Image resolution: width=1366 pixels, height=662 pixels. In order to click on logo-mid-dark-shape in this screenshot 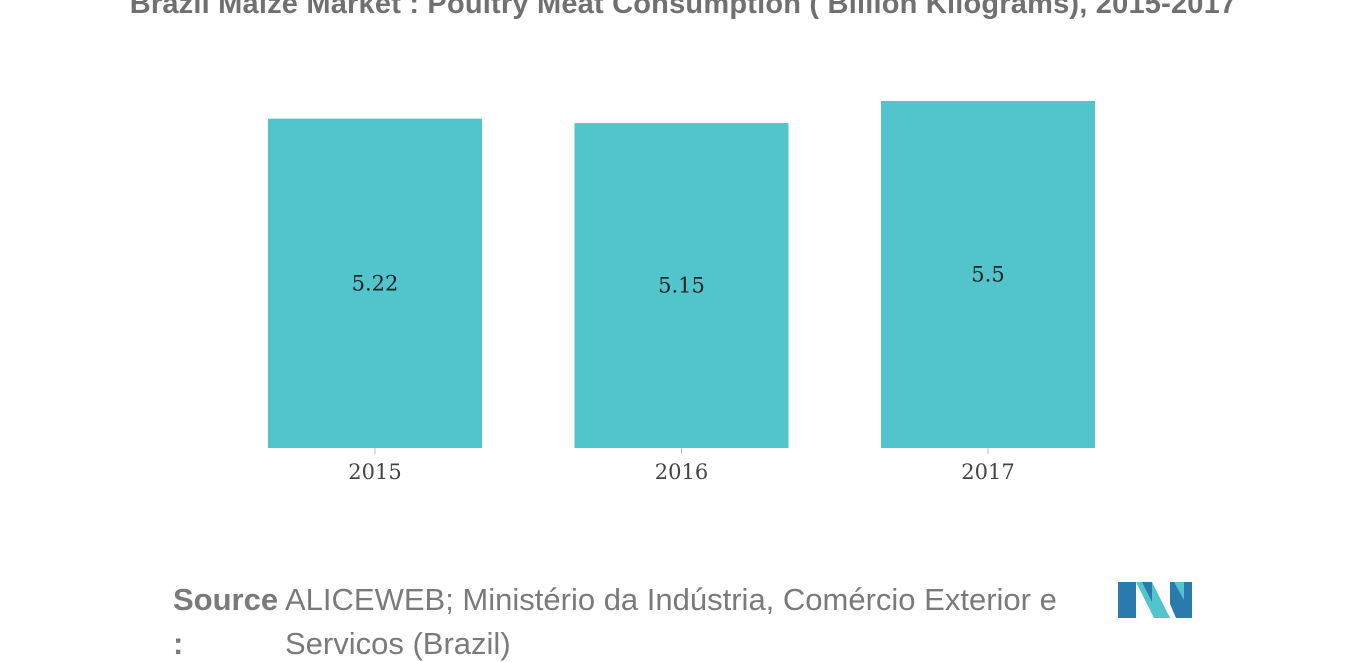, I will do `click(1147, 592)`.